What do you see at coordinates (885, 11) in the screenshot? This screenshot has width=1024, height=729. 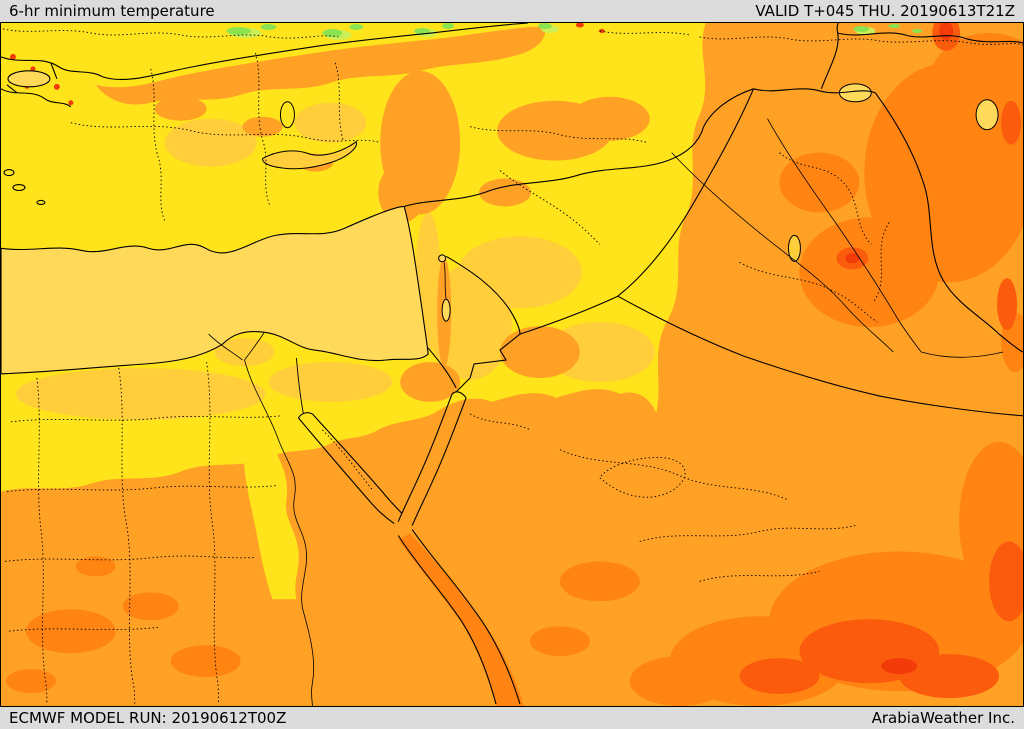 I see `valid-time-label: VALID T+045 THU. 20190613T21Z` at bounding box center [885, 11].